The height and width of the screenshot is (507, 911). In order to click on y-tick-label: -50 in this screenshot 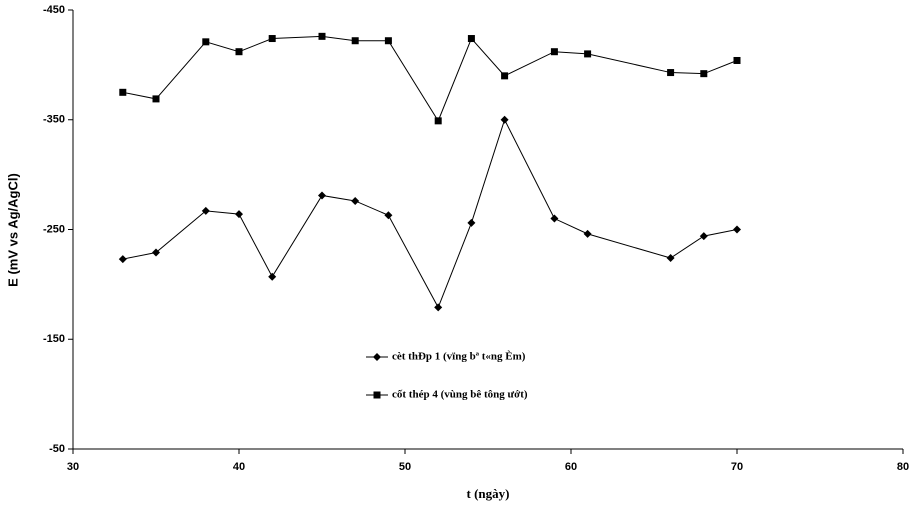, I will do `click(57, 449)`.